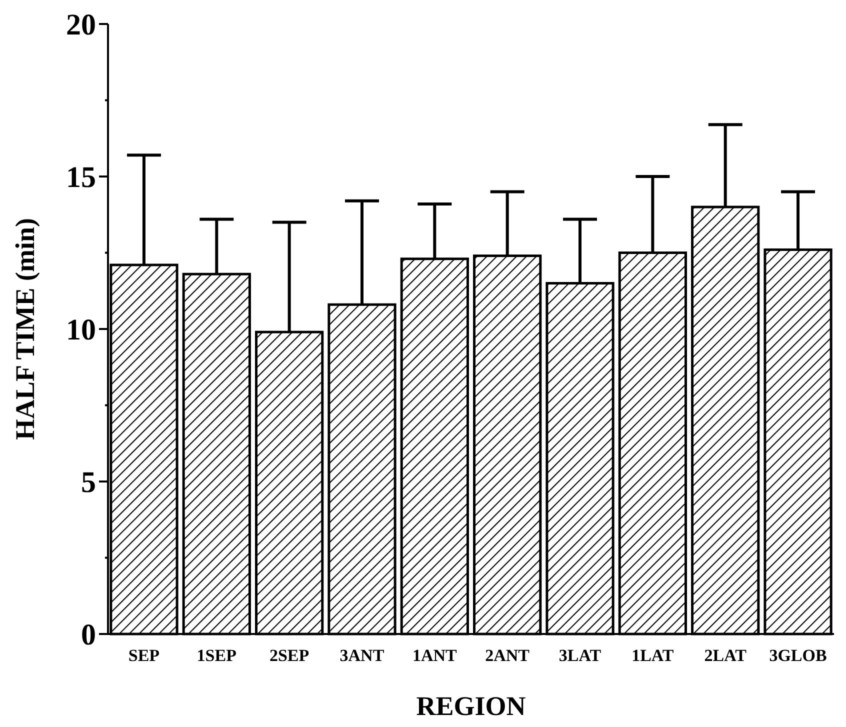  What do you see at coordinates (216, 655) in the screenshot?
I see `x-tick-label: 1SEP` at bounding box center [216, 655].